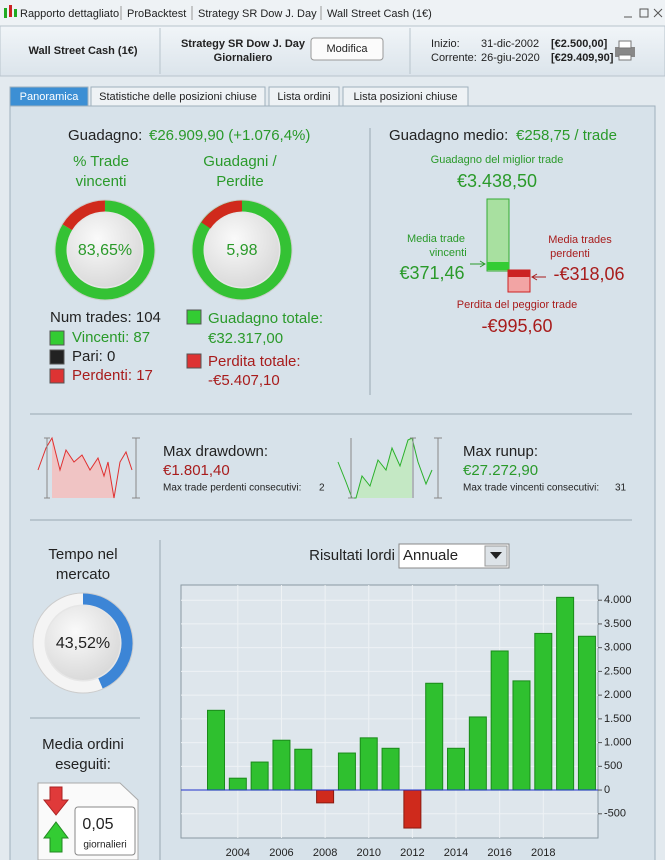  What do you see at coordinates (97, 824) in the screenshot?
I see `orders-value: 0,05` at bounding box center [97, 824].